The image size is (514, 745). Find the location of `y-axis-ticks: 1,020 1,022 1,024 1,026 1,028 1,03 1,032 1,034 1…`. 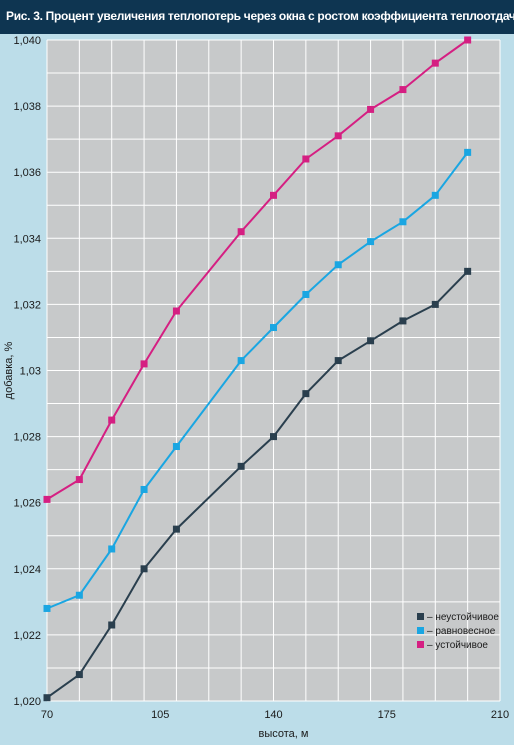

y-axis-ticks: 1,020 1,022 1,024 1,026 1,028 1,03 1,032 1,034 1… is located at coordinates (27, 371).